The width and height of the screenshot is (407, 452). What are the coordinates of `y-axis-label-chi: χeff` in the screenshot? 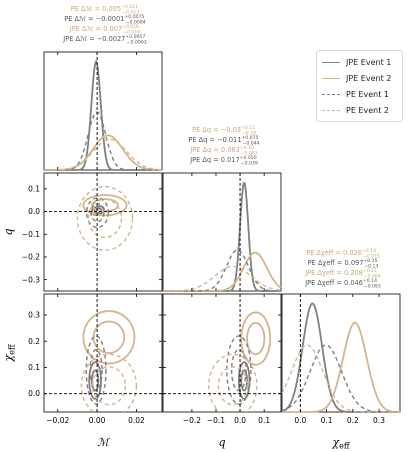 It's located at (9, 352).